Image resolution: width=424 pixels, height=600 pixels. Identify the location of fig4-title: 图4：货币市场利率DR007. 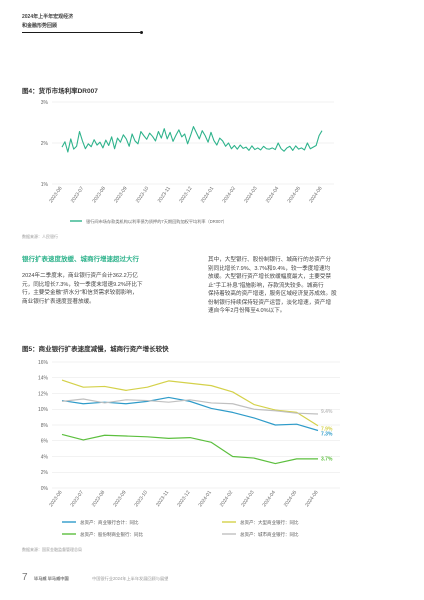
(60, 91).